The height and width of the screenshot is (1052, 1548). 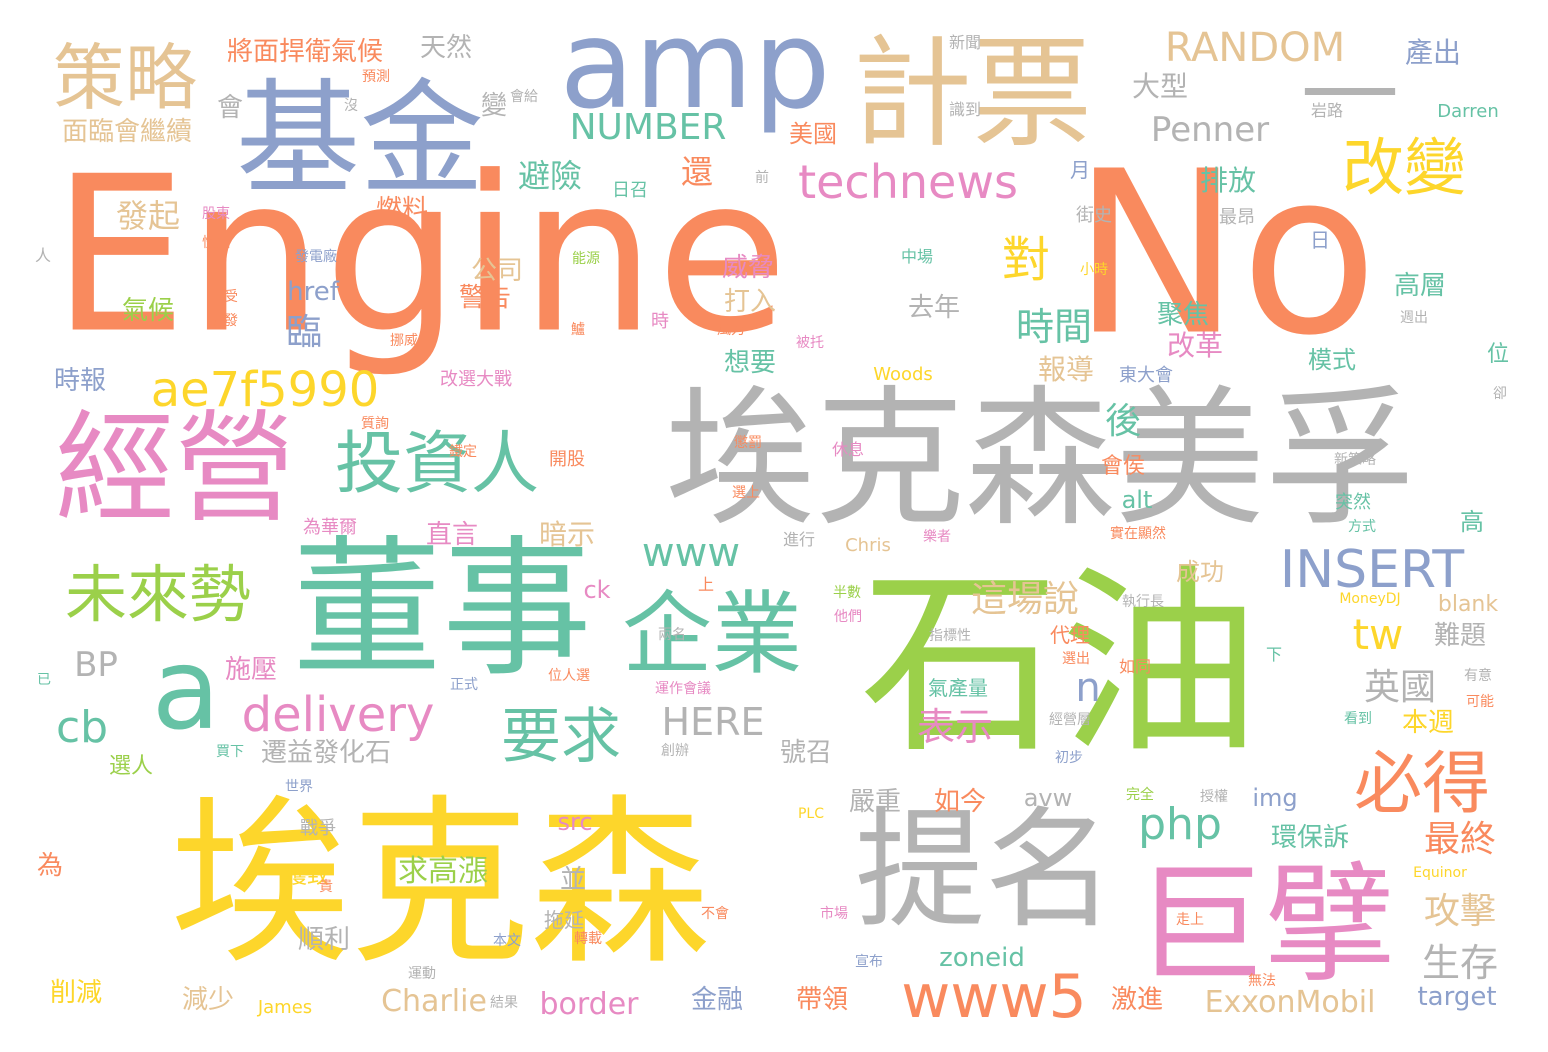 What do you see at coordinates (299, 787) in the screenshot?
I see `cloud-word: 世界` at bounding box center [299, 787].